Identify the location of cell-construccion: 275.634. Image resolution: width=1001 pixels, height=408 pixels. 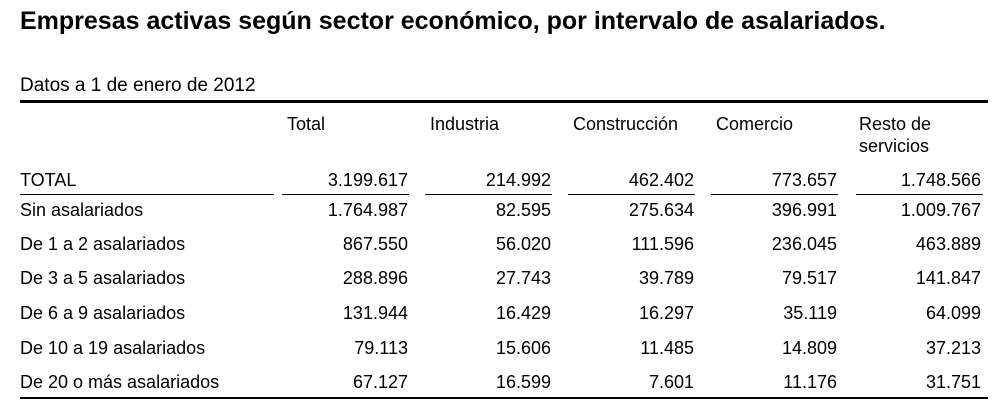
(661, 210).